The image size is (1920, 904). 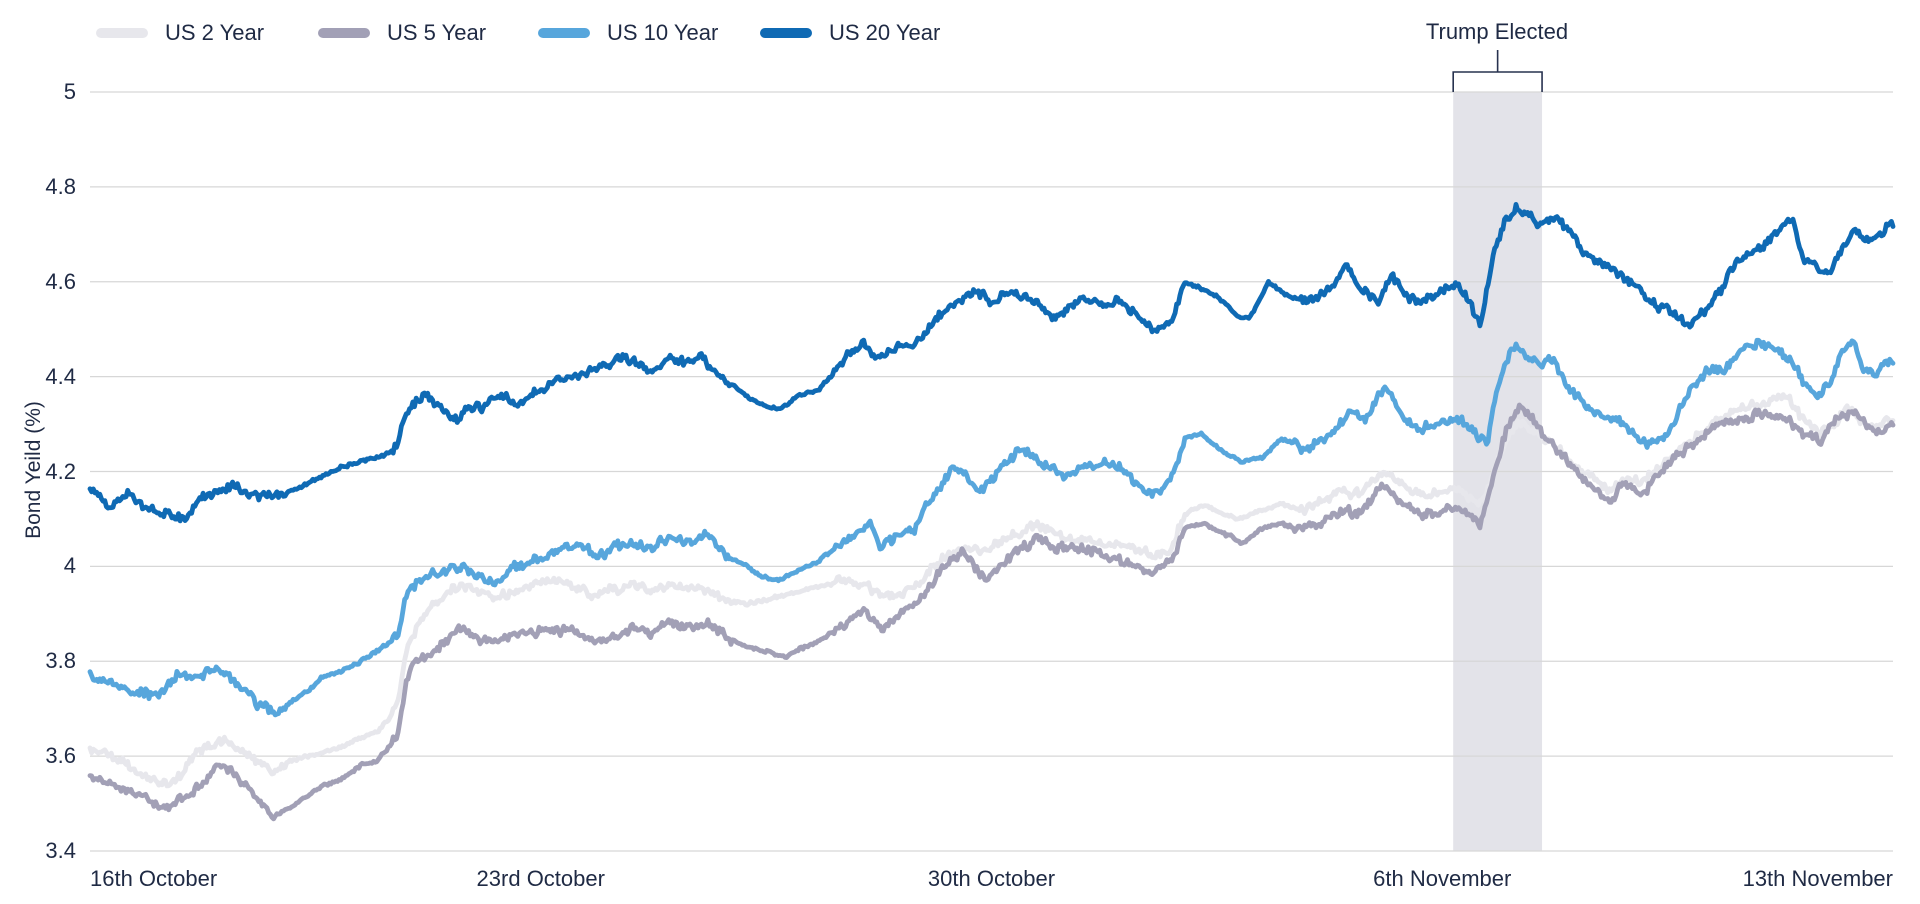 What do you see at coordinates (60, 186) in the screenshot?
I see `y-tick-label: 4.8` at bounding box center [60, 186].